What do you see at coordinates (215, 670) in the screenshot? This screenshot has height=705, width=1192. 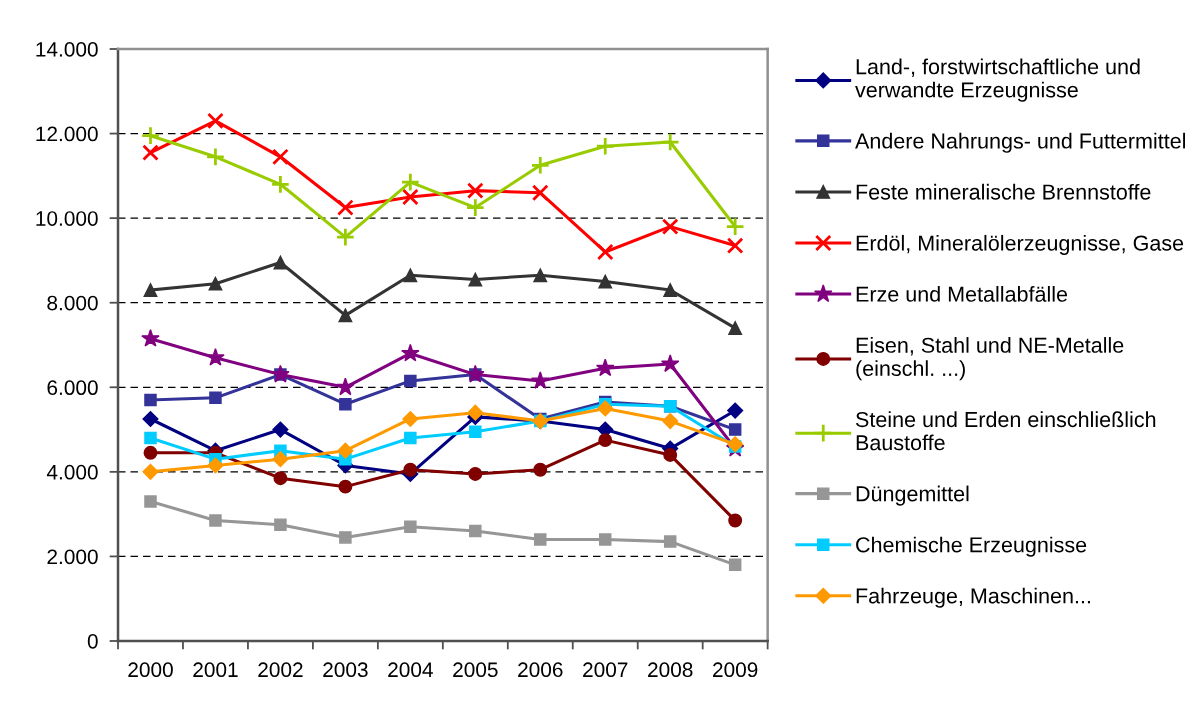 I see `x-tick-label: 2001` at bounding box center [215, 670].